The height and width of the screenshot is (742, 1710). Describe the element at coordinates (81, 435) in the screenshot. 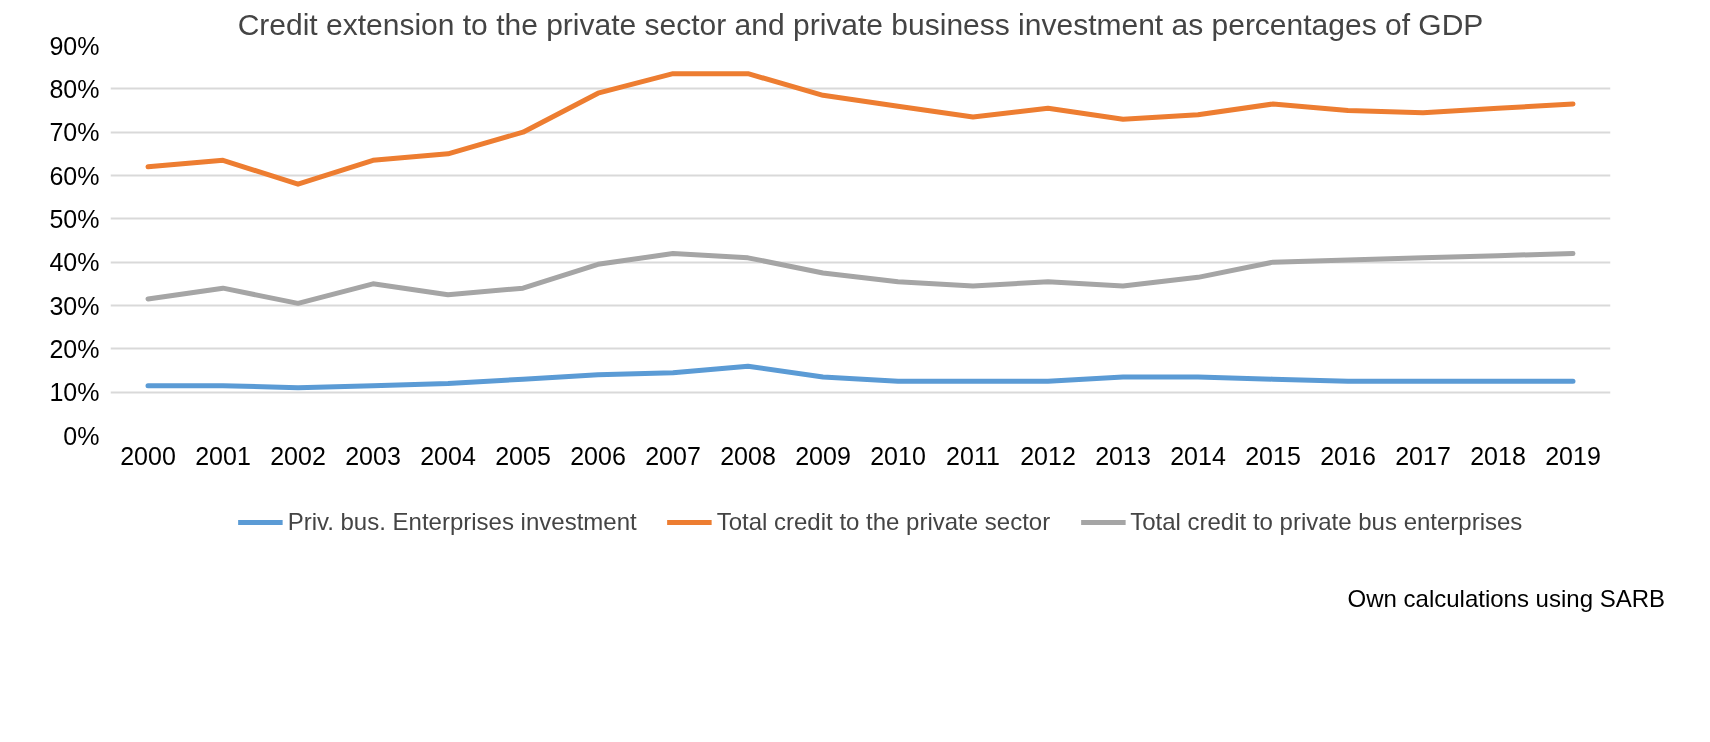

I see `y-tick-label: 0%` at that location.